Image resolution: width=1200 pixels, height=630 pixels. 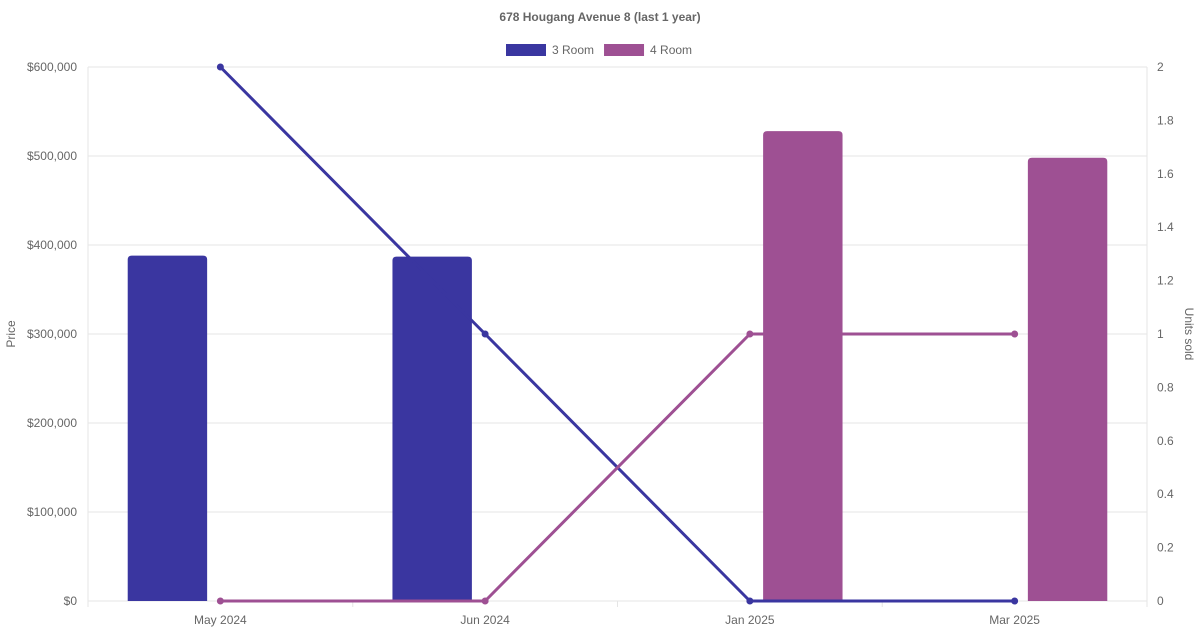 What do you see at coordinates (1165, 120) in the screenshot?
I see `y-axis-right-tick-label: 1.8` at bounding box center [1165, 120].